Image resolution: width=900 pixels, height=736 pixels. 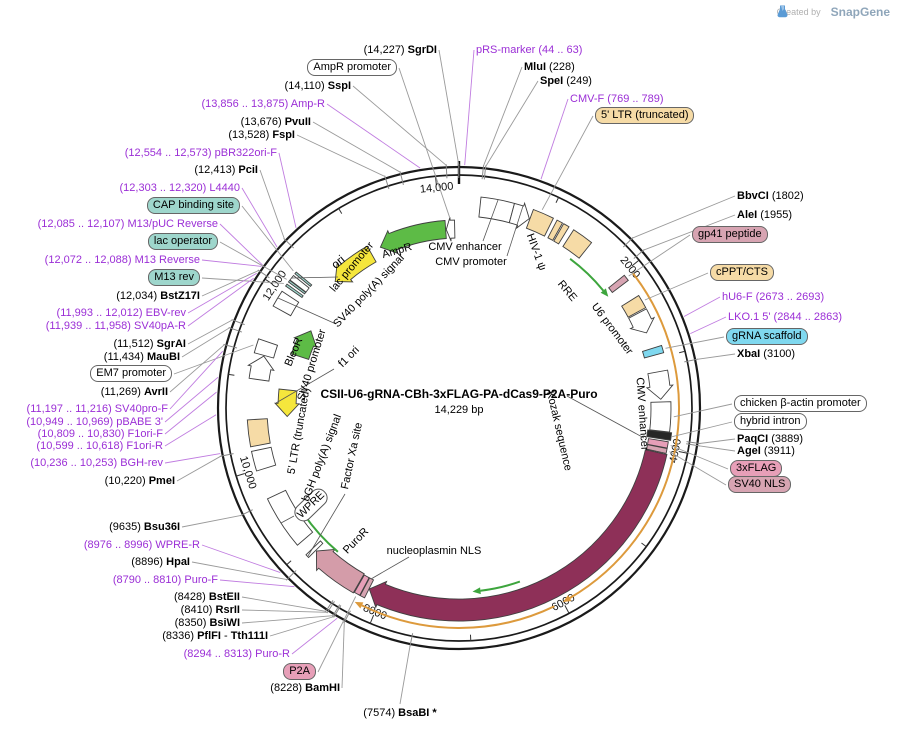 I want to click on callout-detail: (8410), so click(x=198, y=610).